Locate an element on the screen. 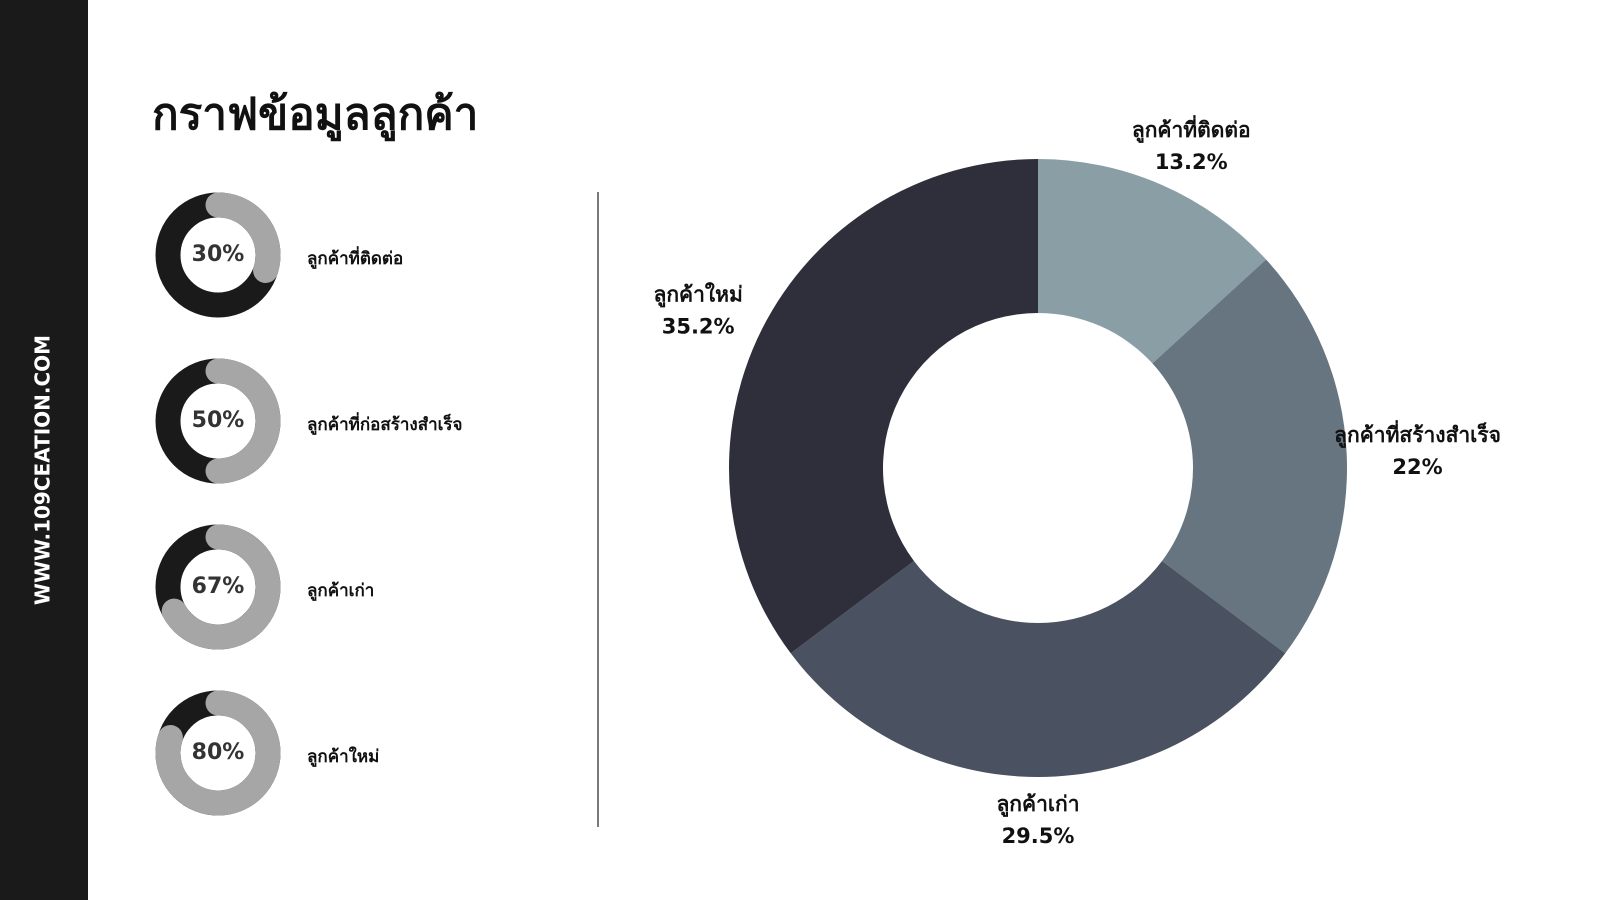 Image resolution: width=1600 pixels, height=900 pixels. page-title: กราฟข้อมูลลูกค้า is located at coordinates (315, 115).